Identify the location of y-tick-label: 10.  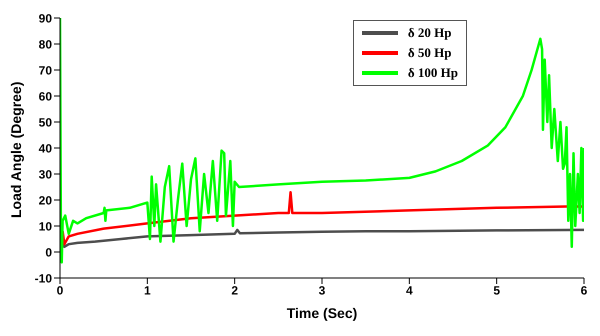
(45, 226).